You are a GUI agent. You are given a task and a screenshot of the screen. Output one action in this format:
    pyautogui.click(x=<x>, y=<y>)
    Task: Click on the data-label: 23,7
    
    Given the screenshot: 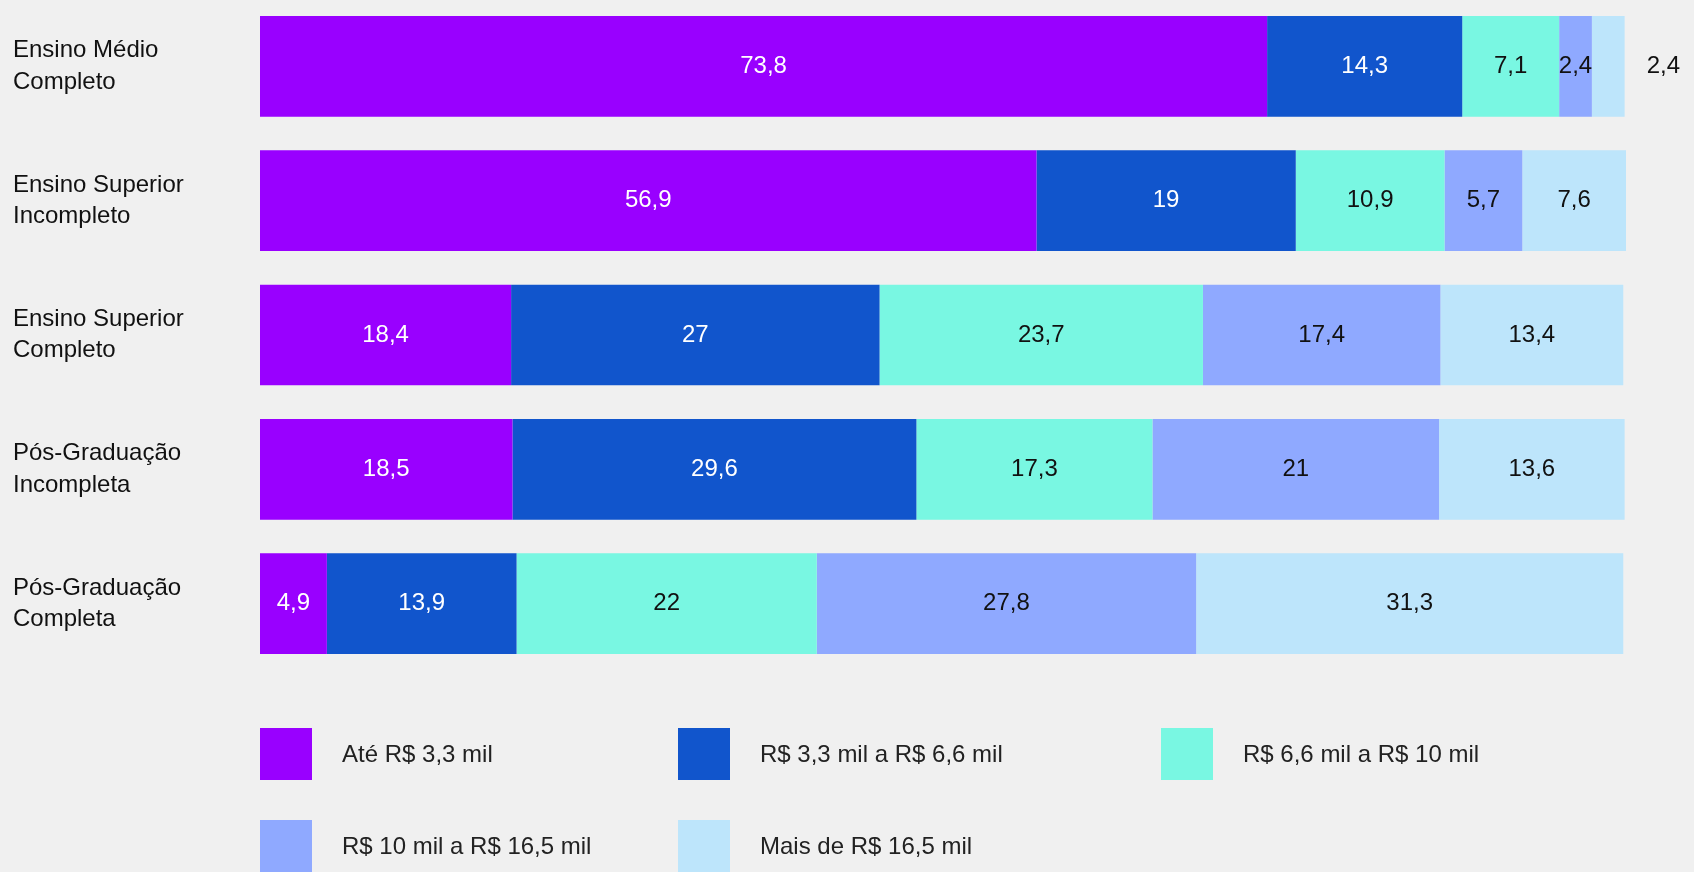 What is the action you would take?
    pyautogui.click(x=1041, y=333)
    